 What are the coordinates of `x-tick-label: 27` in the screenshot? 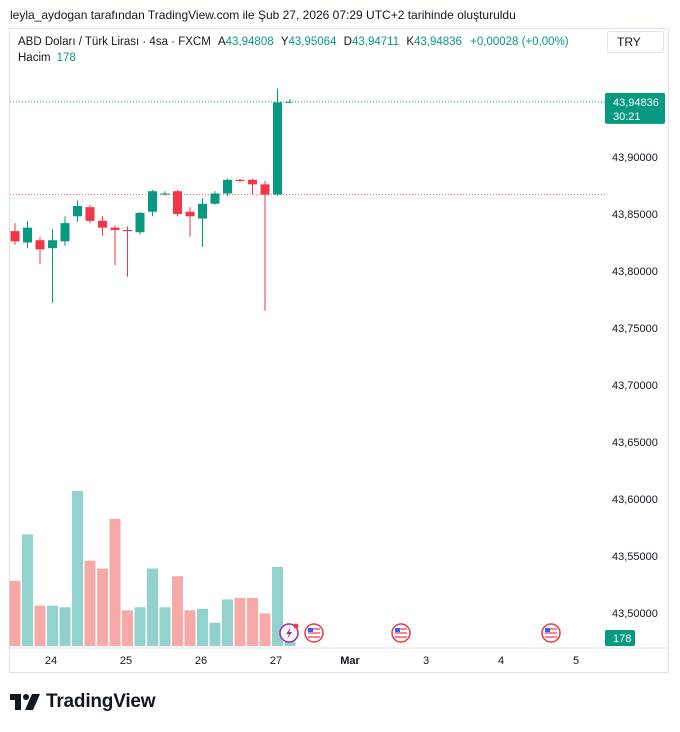 It's located at (276, 661).